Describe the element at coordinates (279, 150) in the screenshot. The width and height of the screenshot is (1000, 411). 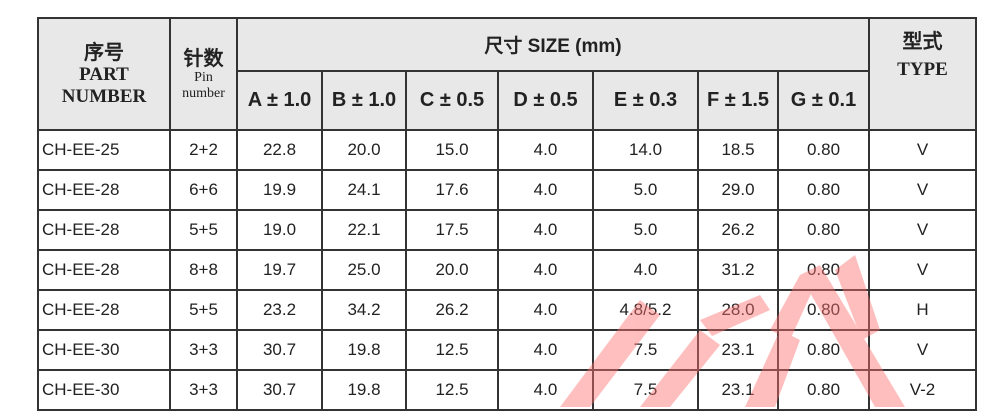
I see `table-cell: 22.8` at that location.